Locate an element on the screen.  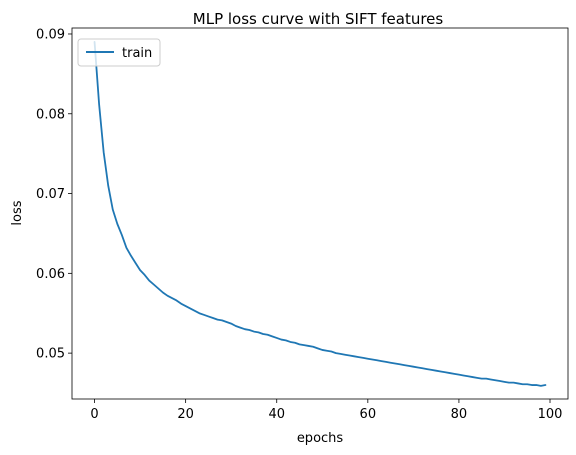
x-tick-label: 0 is located at coordinates (94, 414).